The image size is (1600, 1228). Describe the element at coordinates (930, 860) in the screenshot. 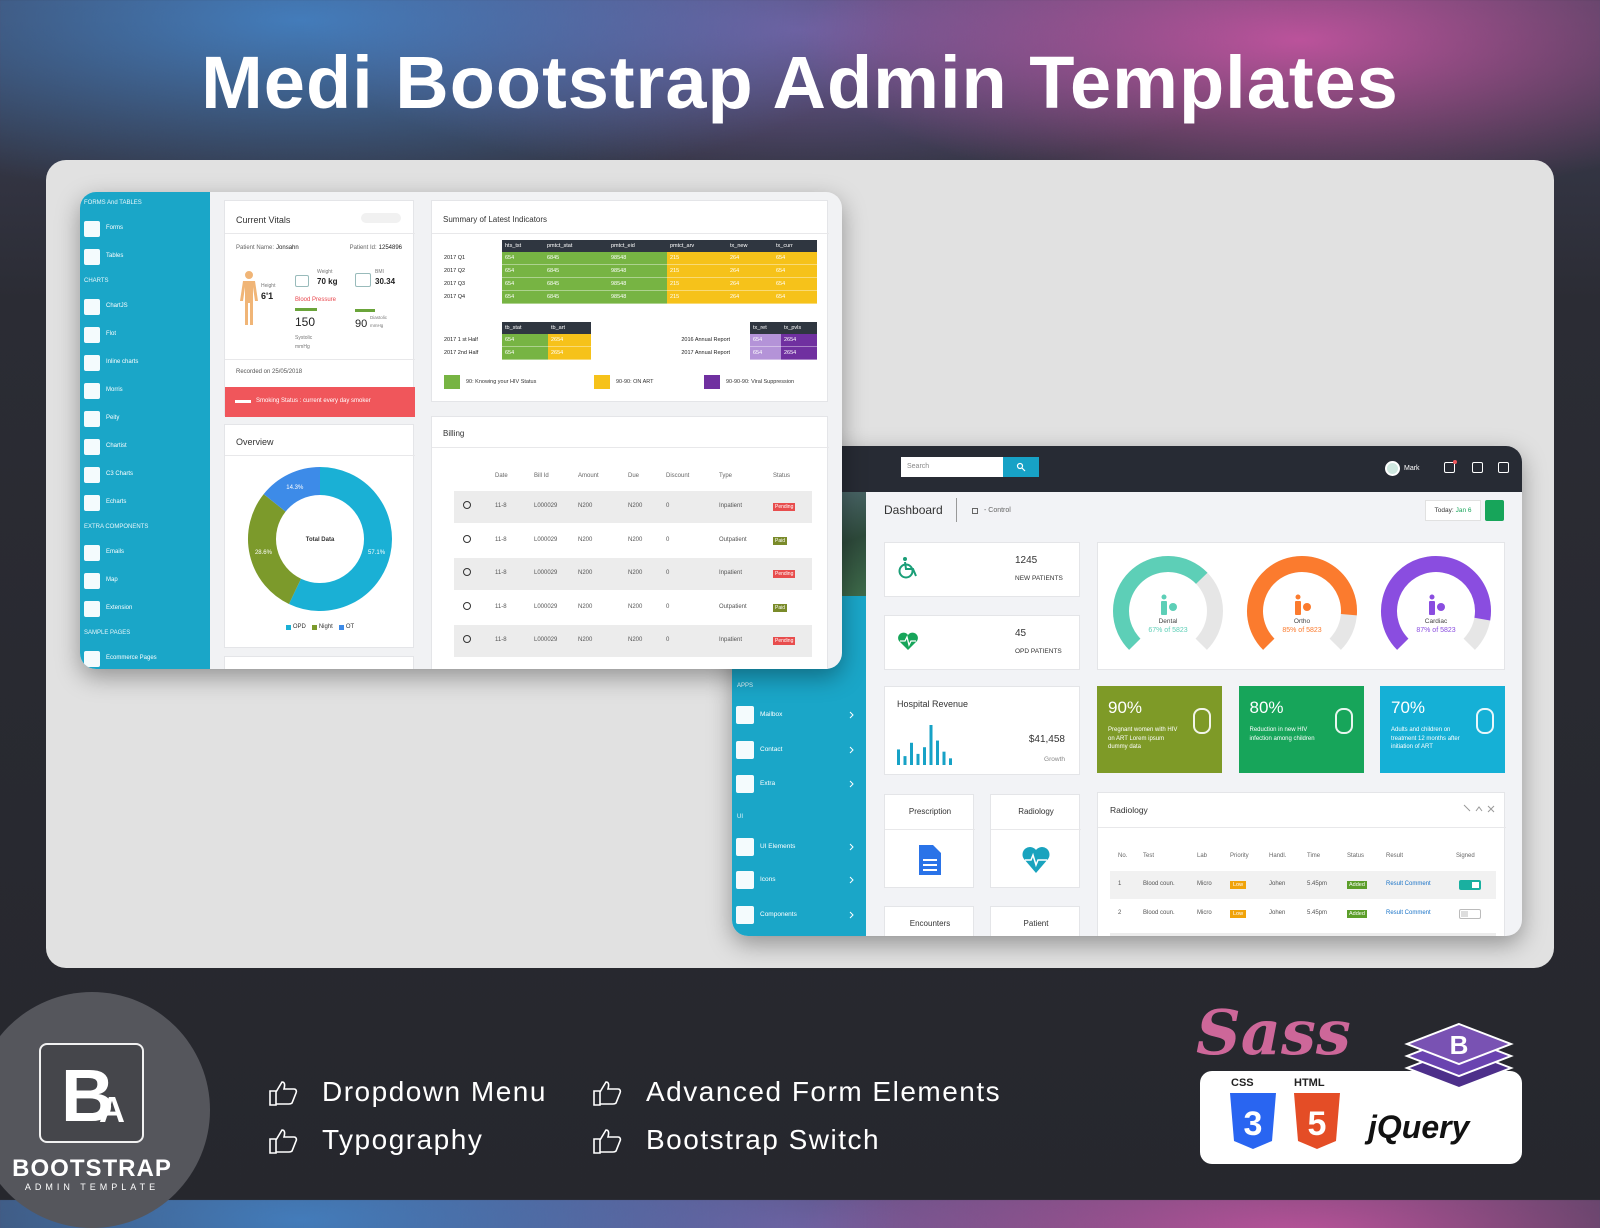

I see `card-icon` at that location.